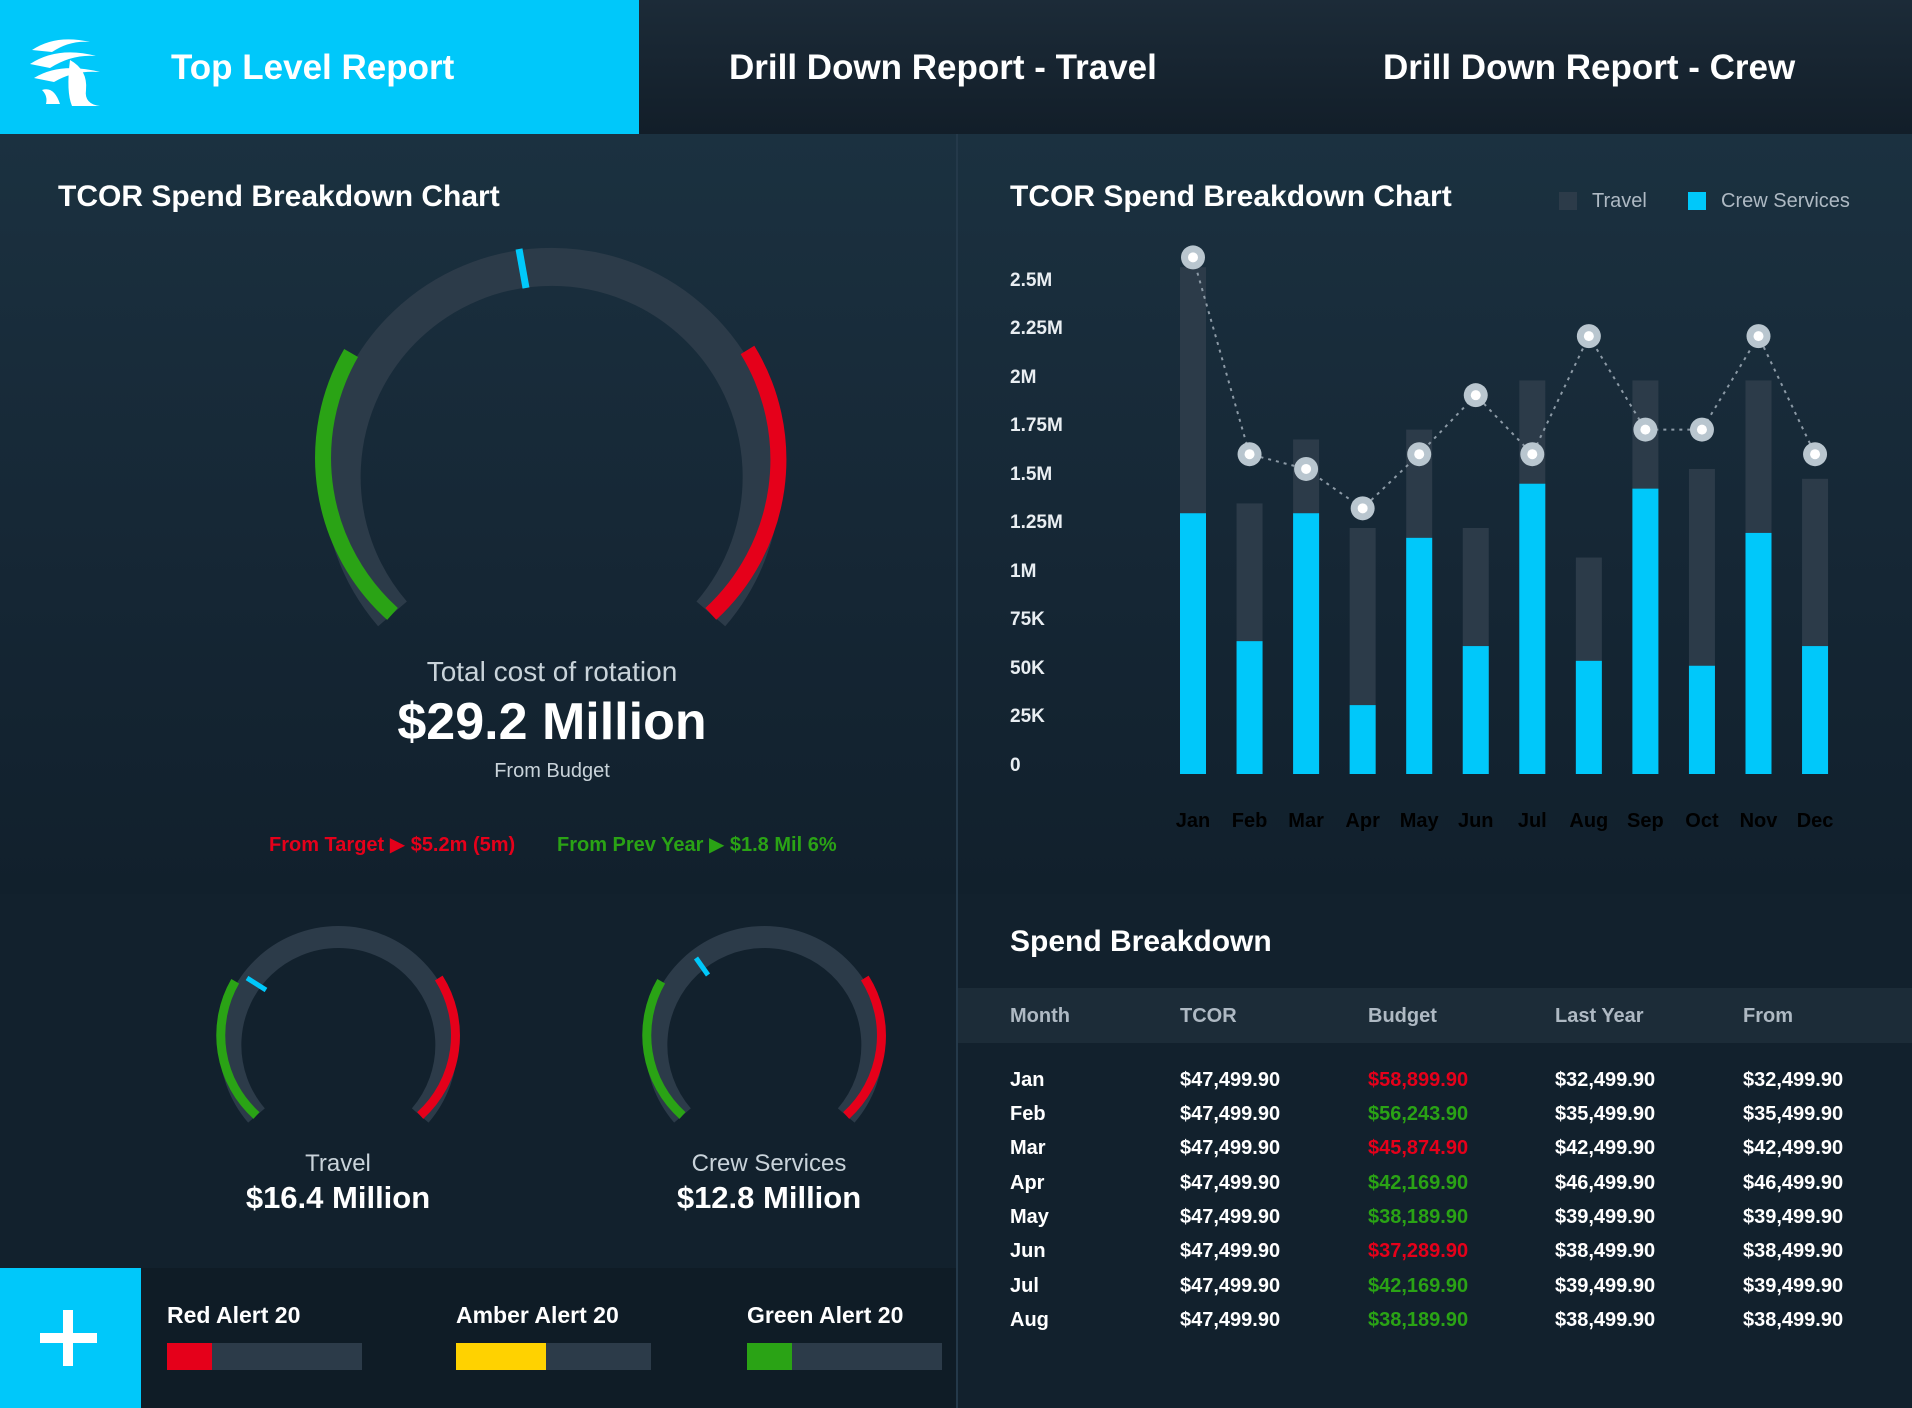  I want to click on cell-month: Jul, so click(1024, 1286).